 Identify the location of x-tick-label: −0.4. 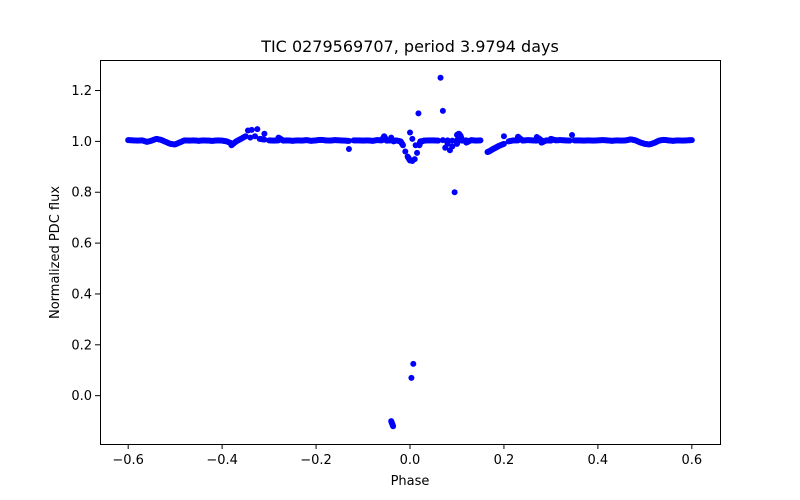
(222, 460).